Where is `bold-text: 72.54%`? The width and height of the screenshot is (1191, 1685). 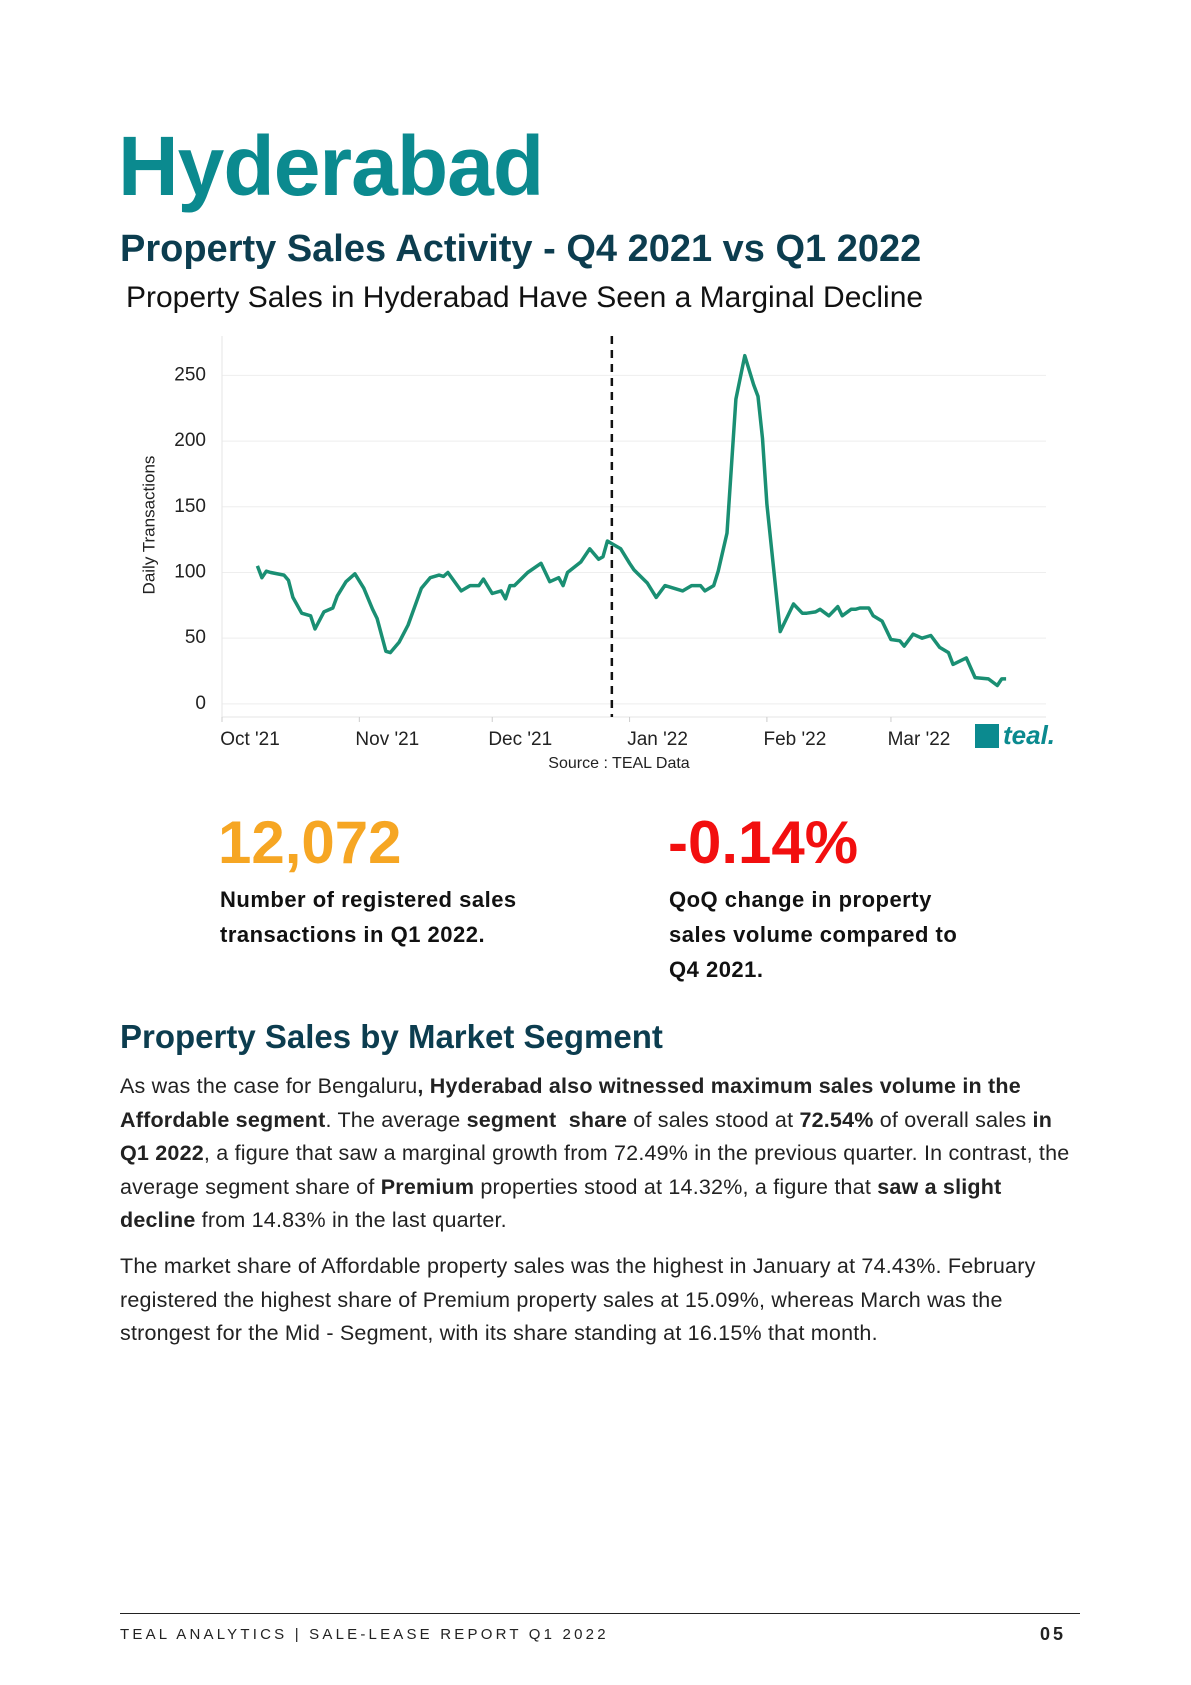 bold-text: 72.54% is located at coordinates (836, 1119).